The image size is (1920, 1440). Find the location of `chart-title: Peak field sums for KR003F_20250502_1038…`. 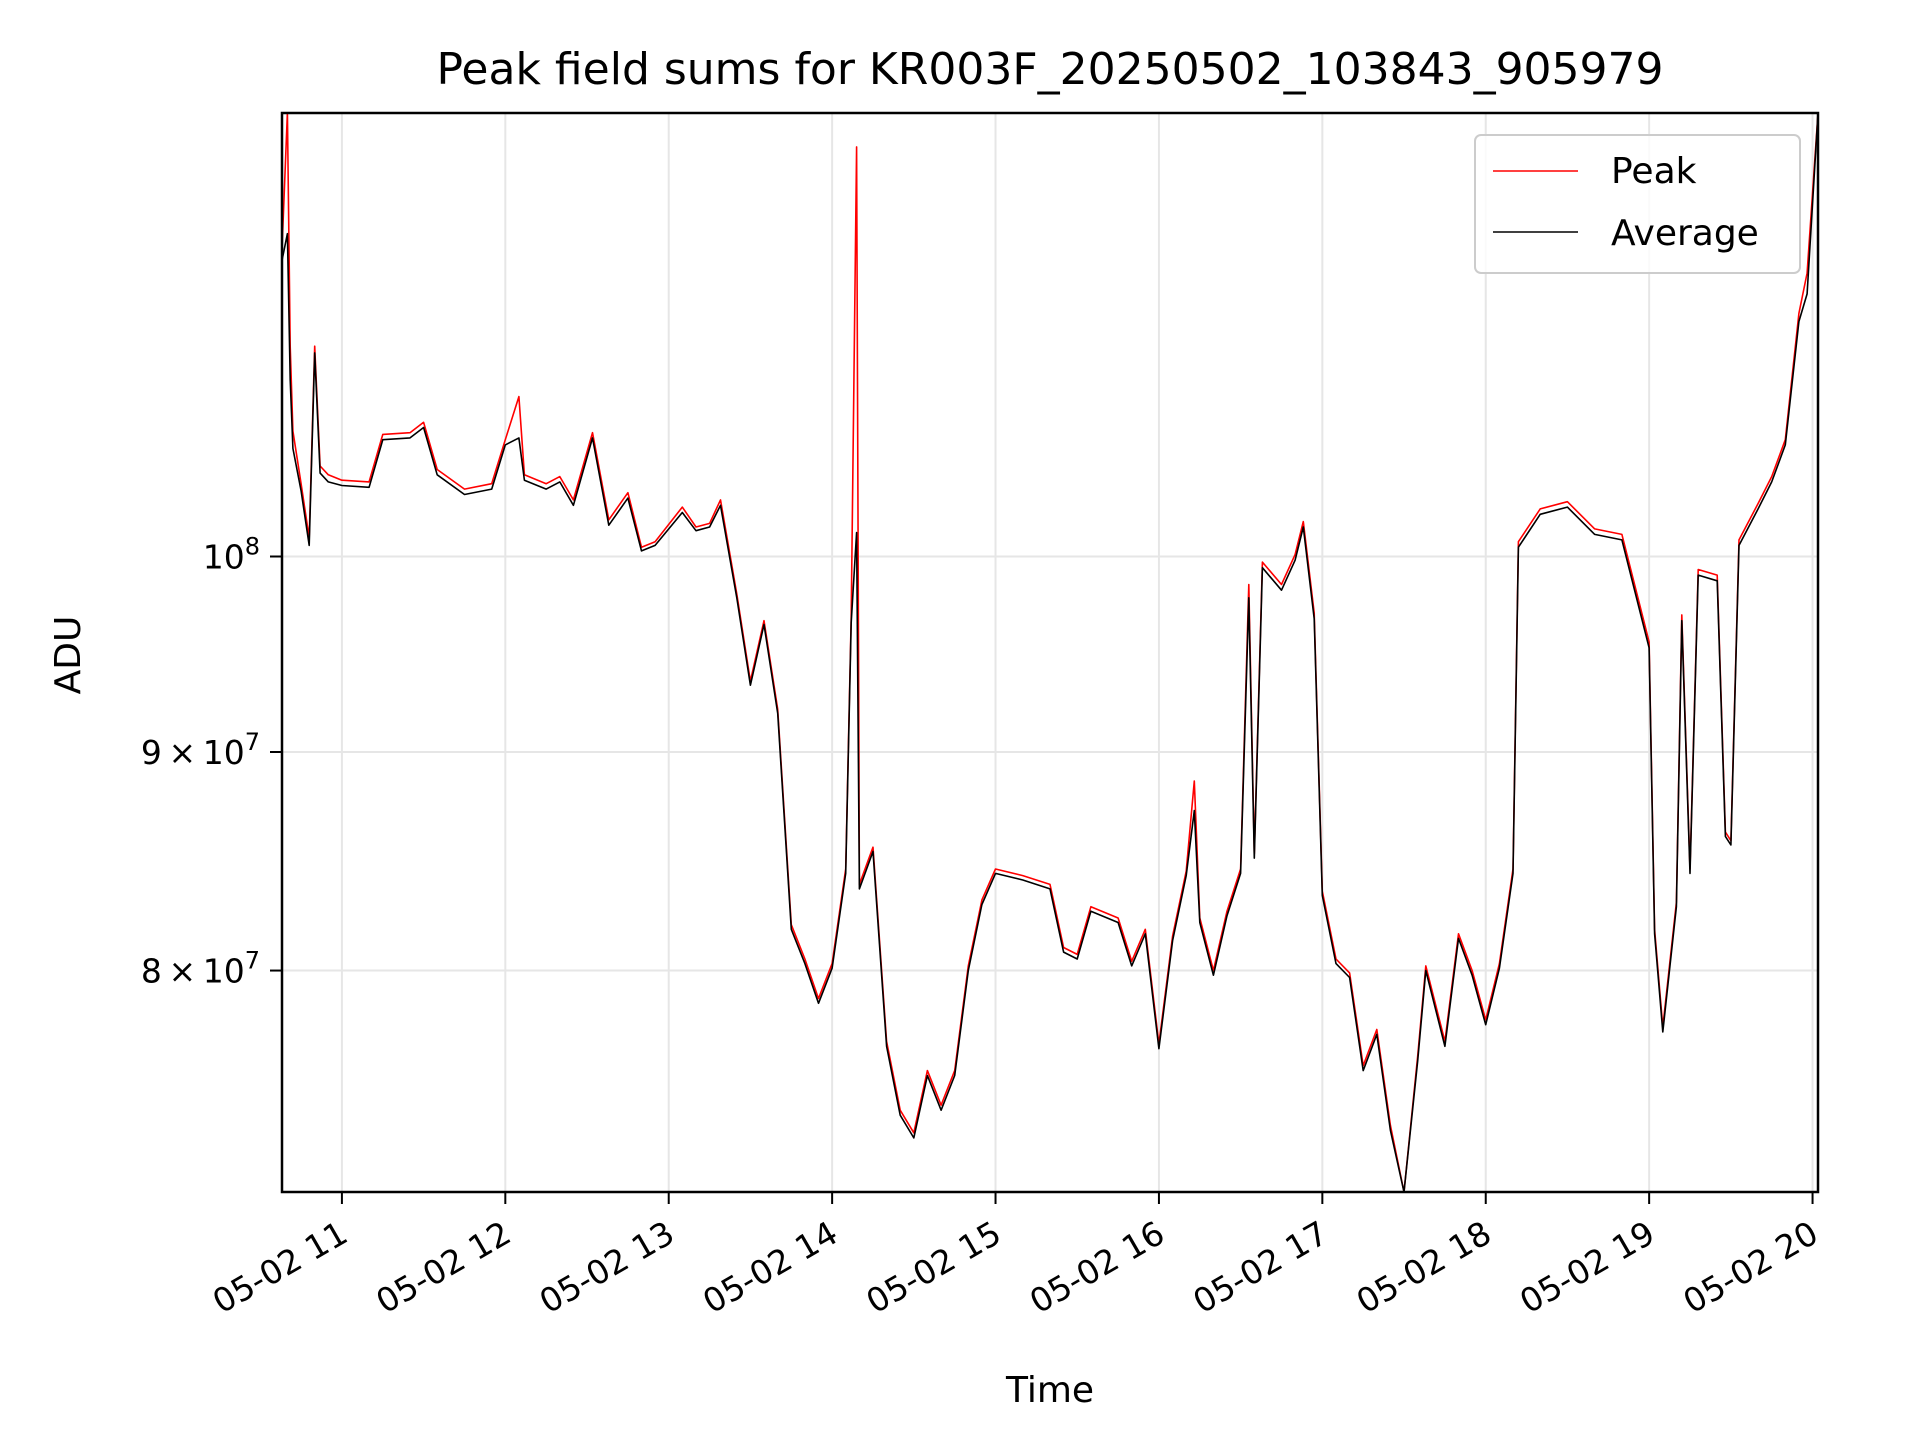

chart-title: Peak field sums for KR003F_20250502_1038… is located at coordinates (1049, 69).